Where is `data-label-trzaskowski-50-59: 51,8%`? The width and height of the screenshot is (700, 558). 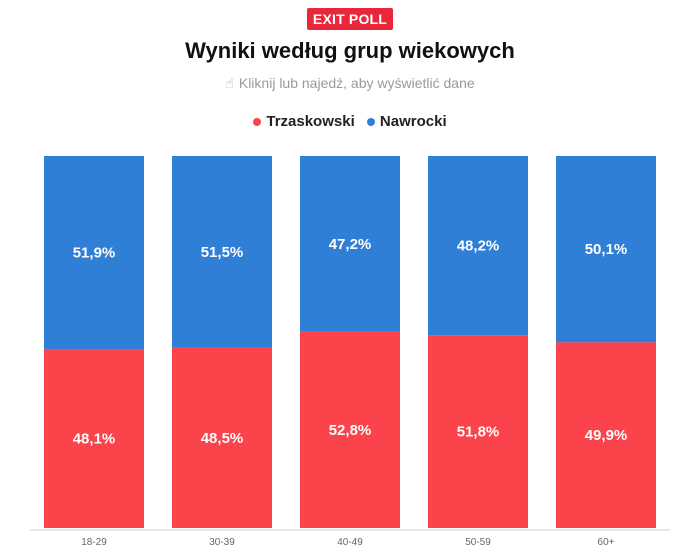 data-label-trzaskowski-50-59: 51,8% is located at coordinates (478, 432).